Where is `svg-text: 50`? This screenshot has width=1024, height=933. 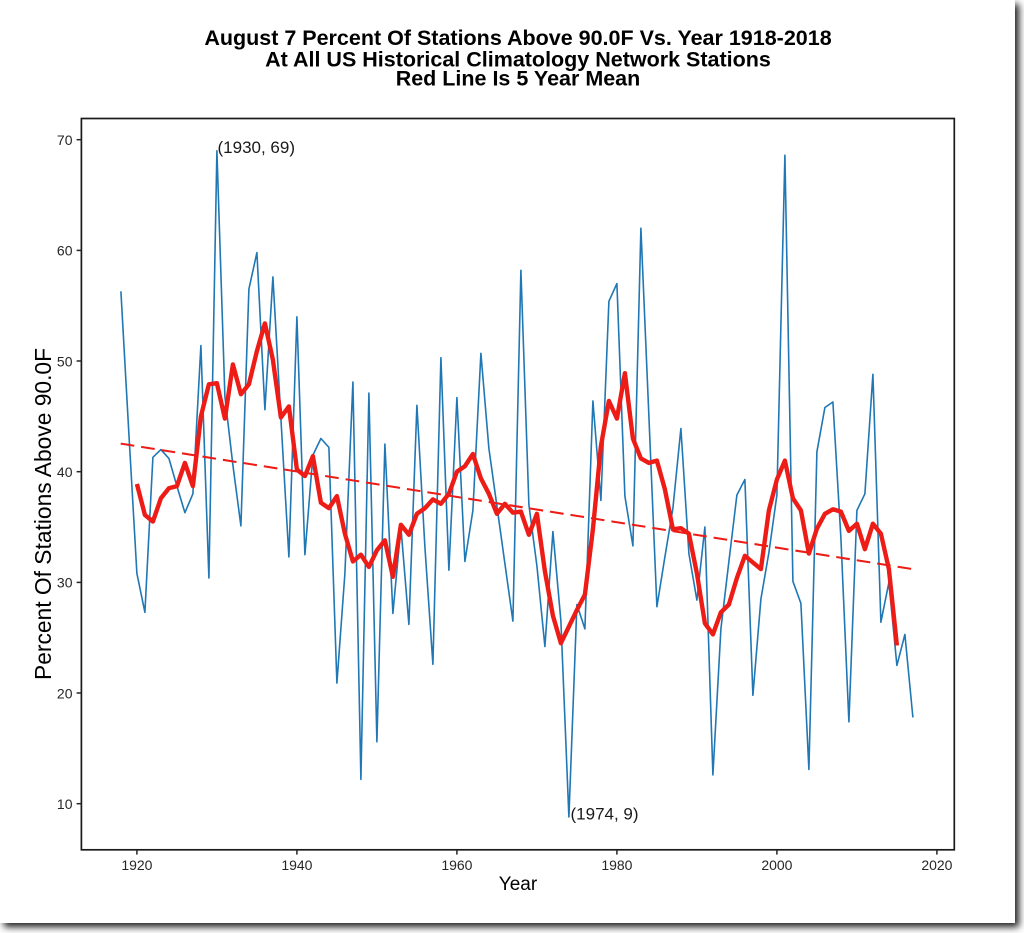
svg-text: 50 is located at coordinates (65, 361).